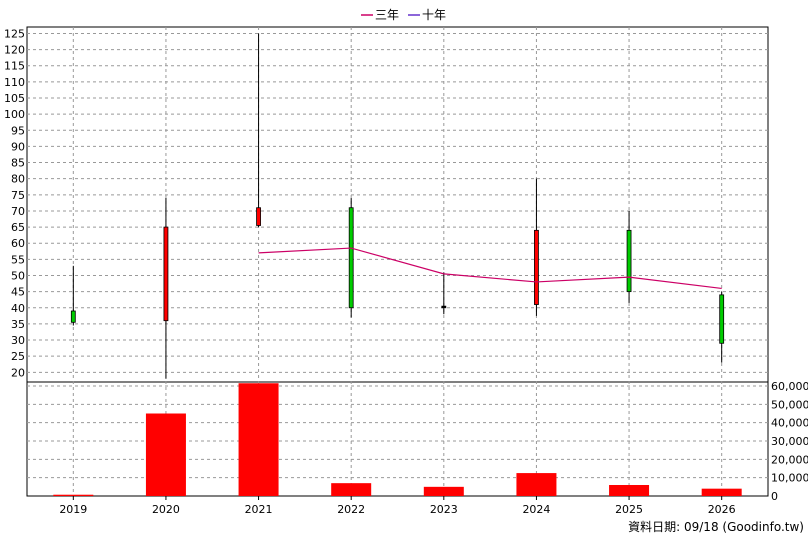 This screenshot has width=808, height=540. I want to click on legend-label-ten-year: 十年, so click(434, 15).